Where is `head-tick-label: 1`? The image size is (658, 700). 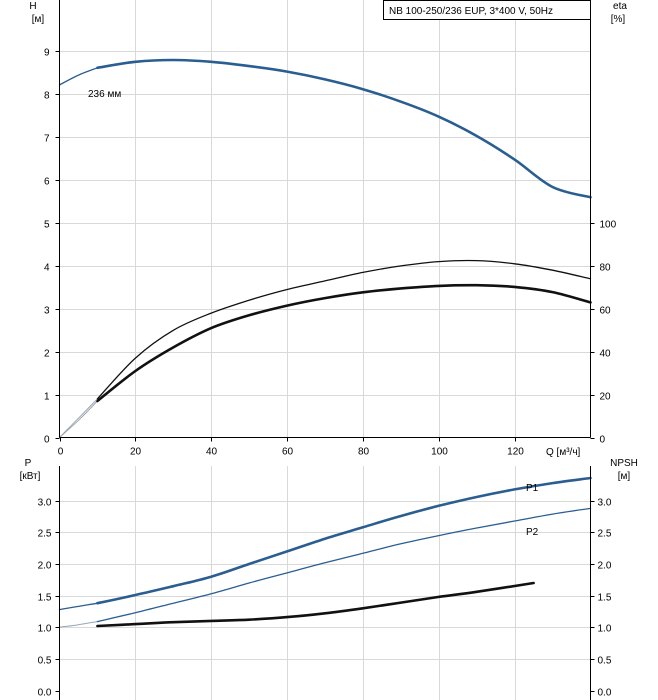 head-tick-label: 1 is located at coordinates (47, 397).